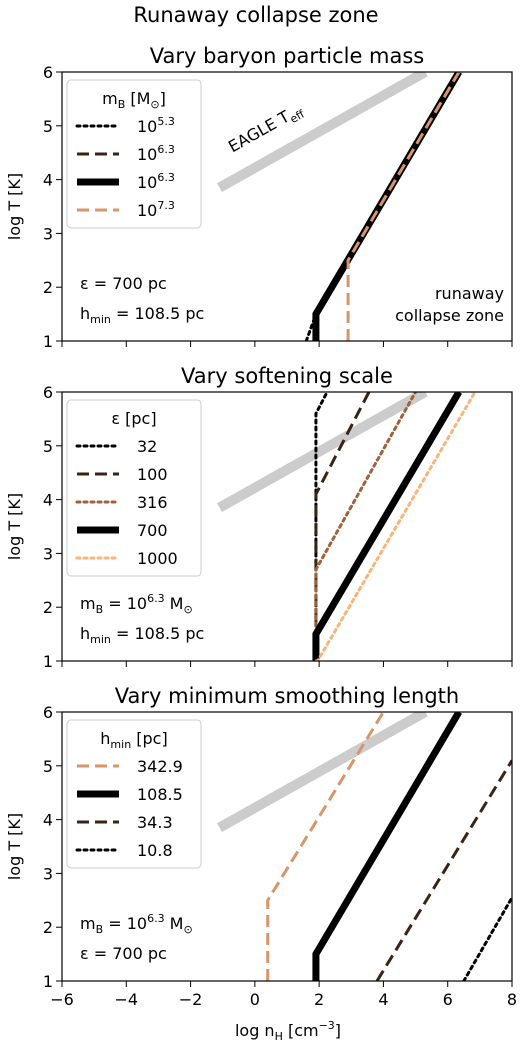 The width and height of the screenshot is (520, 1050). What do you see at coordinates (160, 794) in the screenshot?
I see `legend-label: 108.5` at bounding box center [160, 794].